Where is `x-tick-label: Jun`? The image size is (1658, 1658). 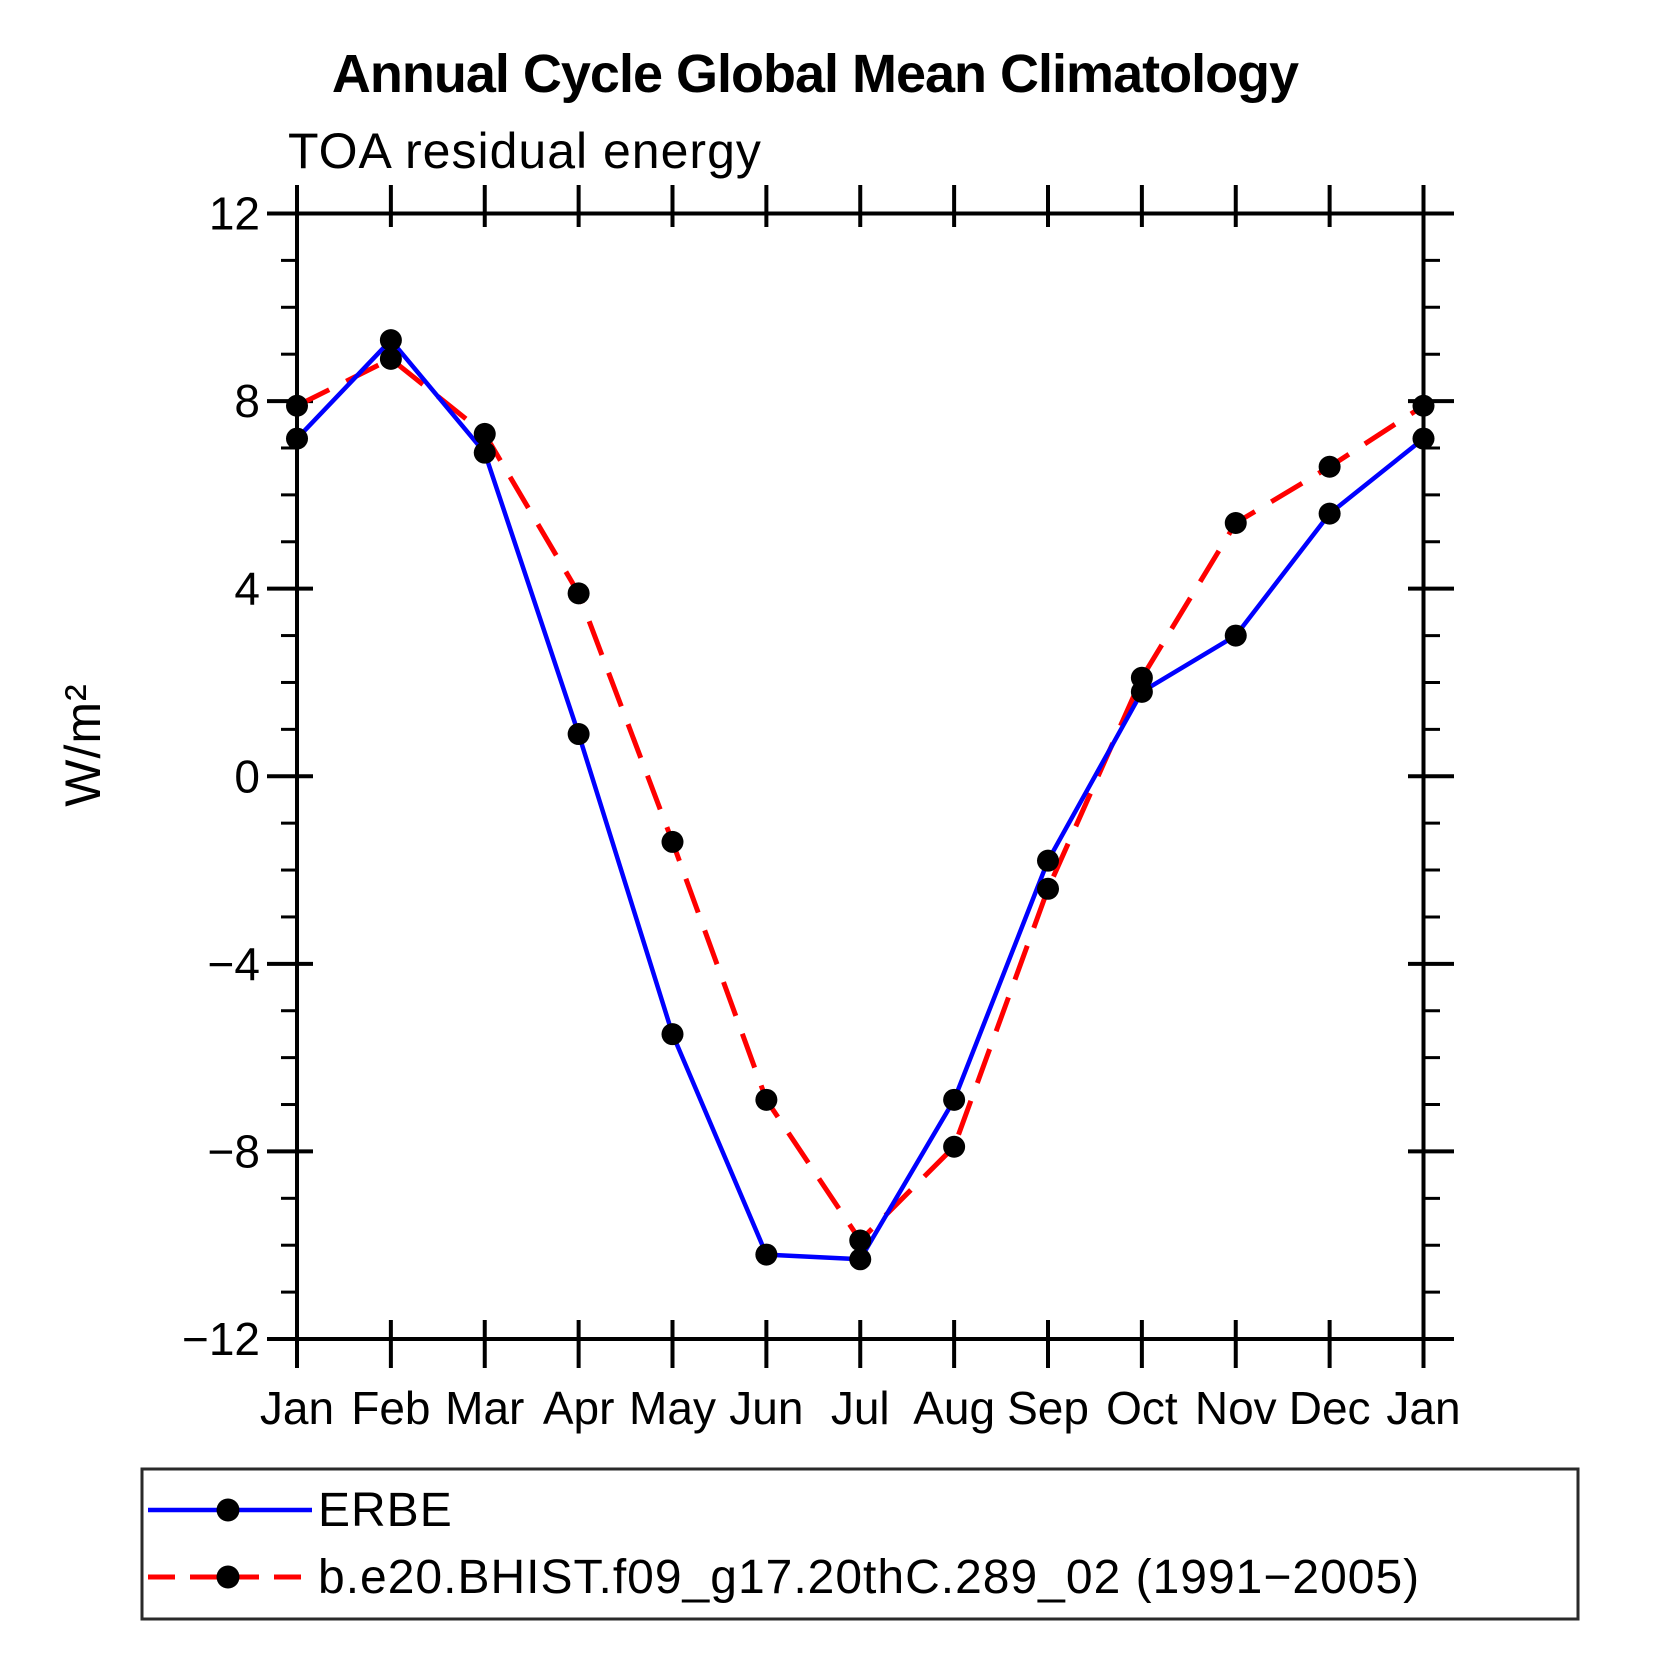 x-tick-label: Jun is located at coordinates (766, 1408).